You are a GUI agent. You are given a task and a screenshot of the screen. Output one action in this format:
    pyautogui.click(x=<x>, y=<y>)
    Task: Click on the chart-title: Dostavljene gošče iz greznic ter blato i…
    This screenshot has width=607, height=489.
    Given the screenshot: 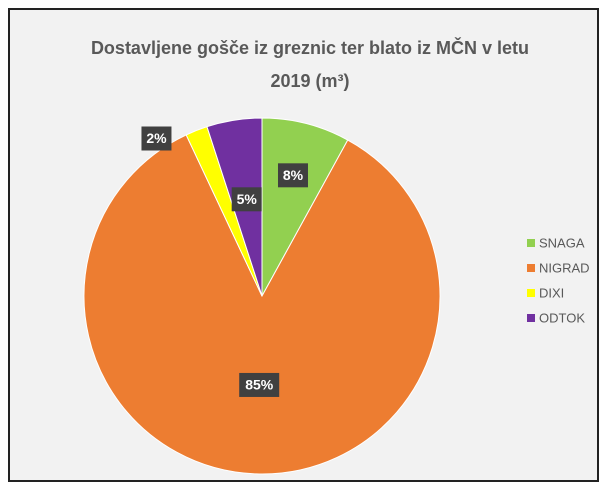 What is the action you would take?
    pyautogui.click(x=310, y=64)
    